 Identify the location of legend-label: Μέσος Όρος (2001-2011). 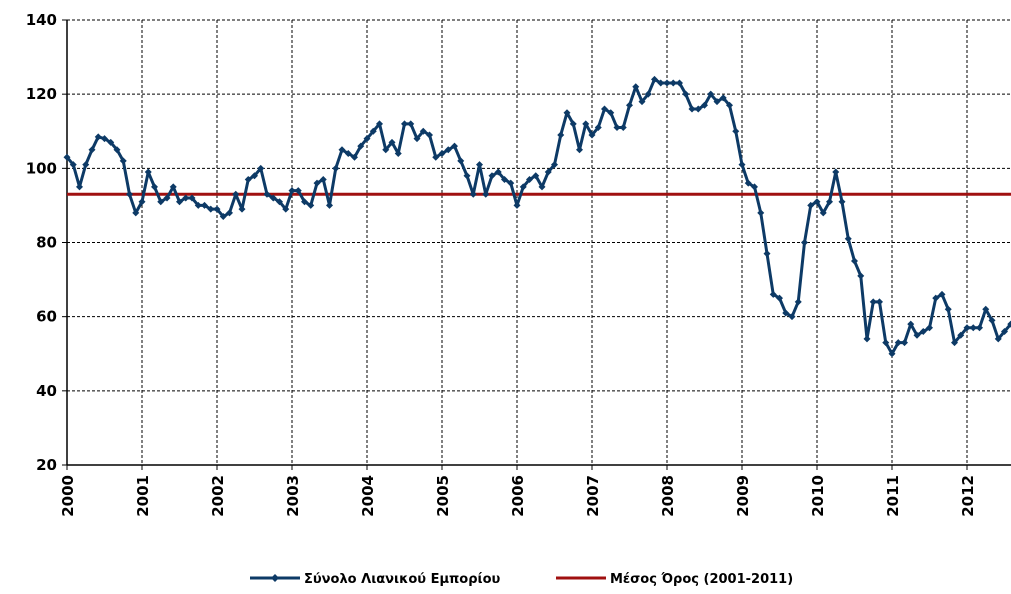
(701, 579).